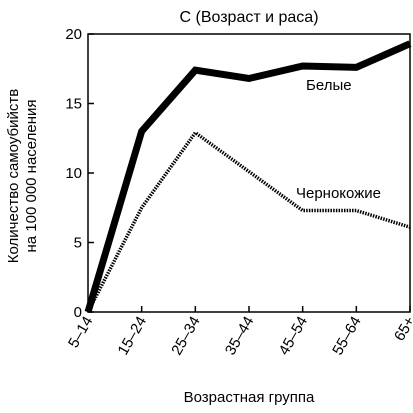 Image resolution: width=413 pixels, height=413 pixels. Describe the element at coordinates (31, 175) in the screenshot. I see `y-axis-label-line-2: на 100 000 населения` at that location.